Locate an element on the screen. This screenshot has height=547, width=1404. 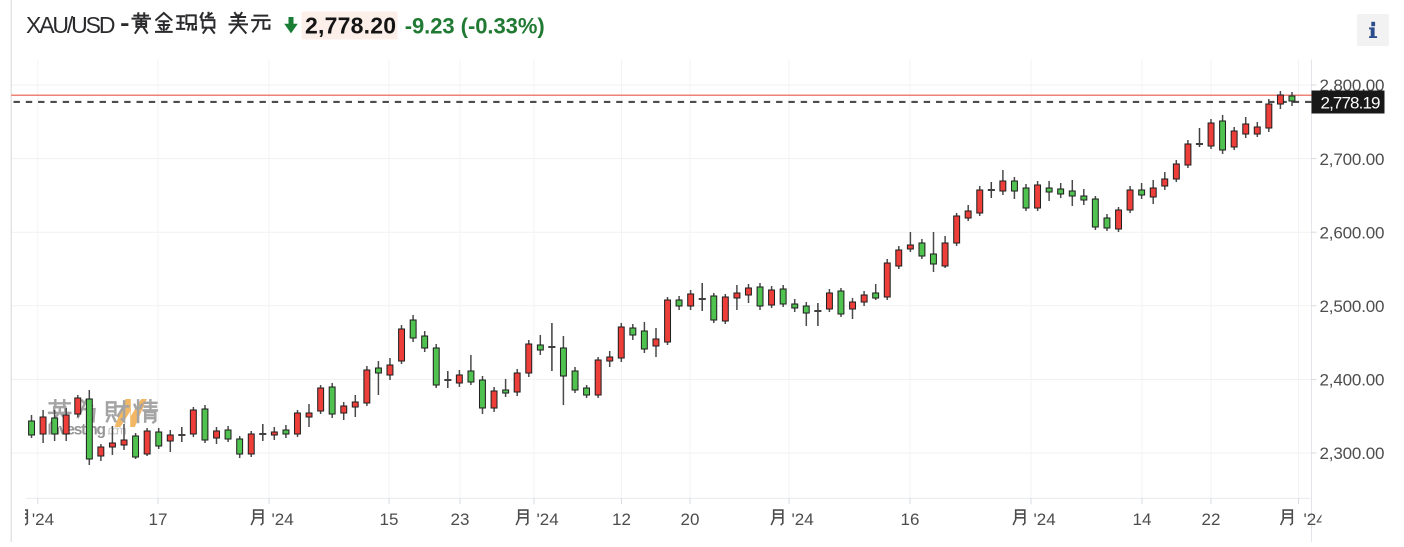
svg-text: 22 is located at coordinates (1211, 519).